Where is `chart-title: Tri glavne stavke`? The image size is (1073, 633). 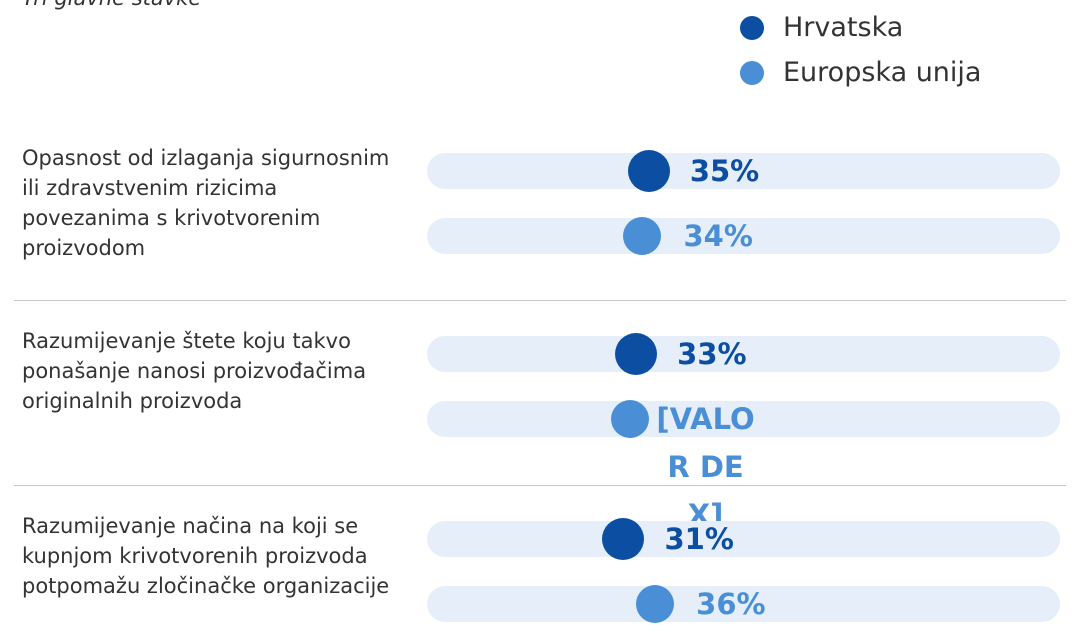 chart-title: Tri glavne stavke is located at coordinates (111, 5).